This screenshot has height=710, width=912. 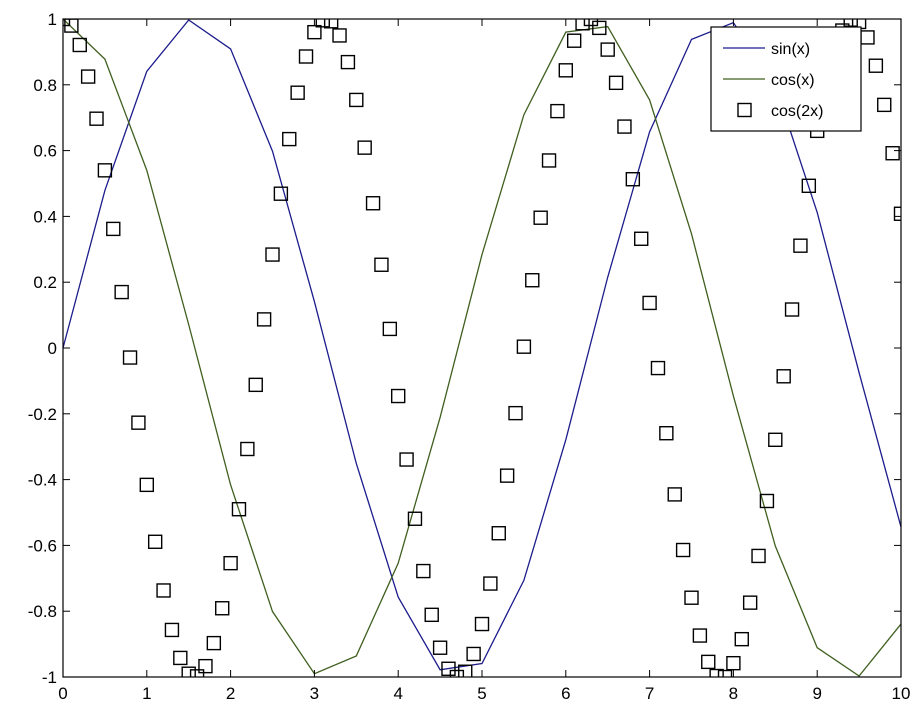 I want to click on legend-marker-swatch, so click(x=744, y=110).